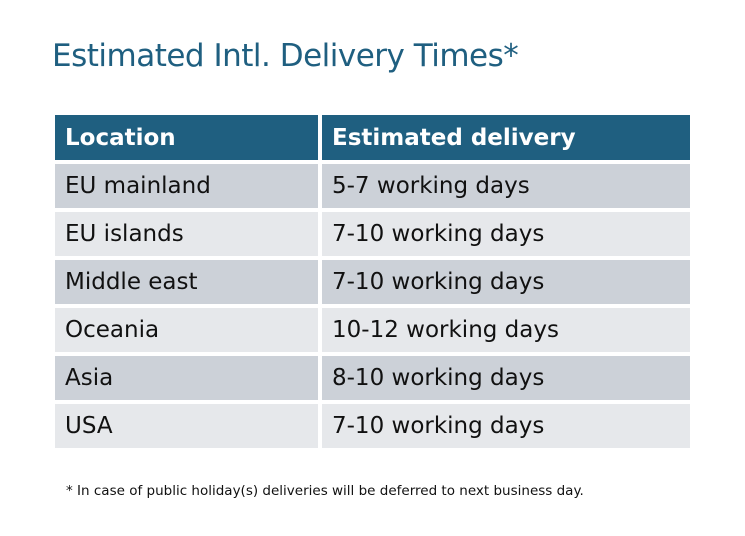 Image resolution: width=745 pixels, height=536 pixels. Describe the element at coordinates (186, 186) in the screenshot. I see `location-cell: EU mainland` at that location.